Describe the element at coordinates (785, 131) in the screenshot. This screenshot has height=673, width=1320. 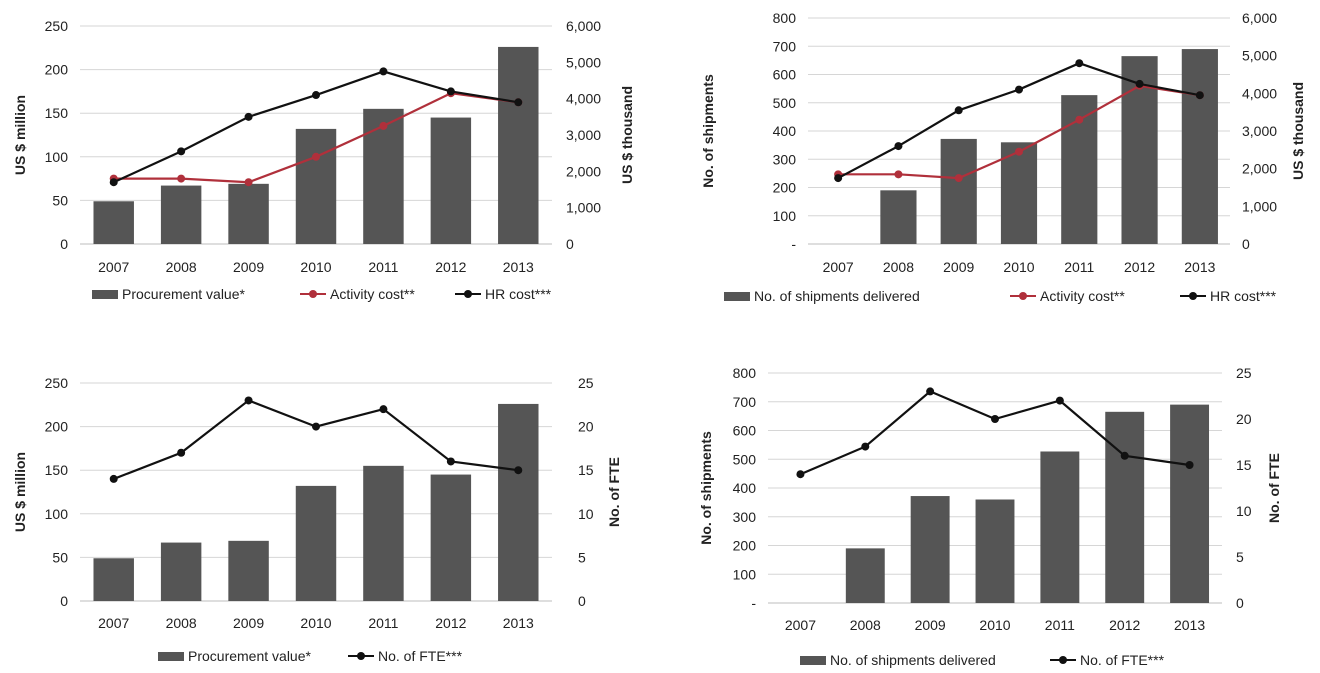
I see `y-tick-label: 400` at that location.